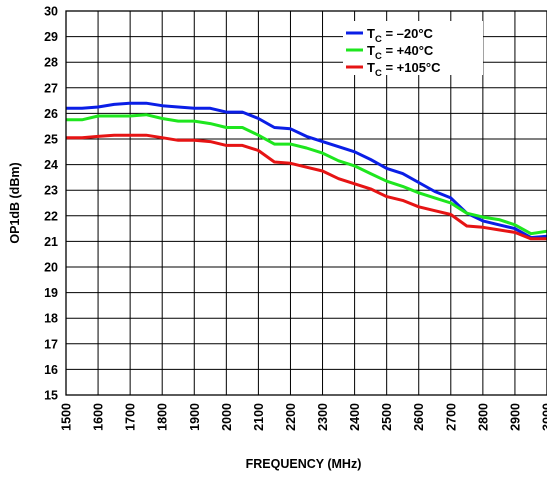  Describe the element at coordinates (51, 140) in the screenshot. I see `y-tick-label: 25` at that location.